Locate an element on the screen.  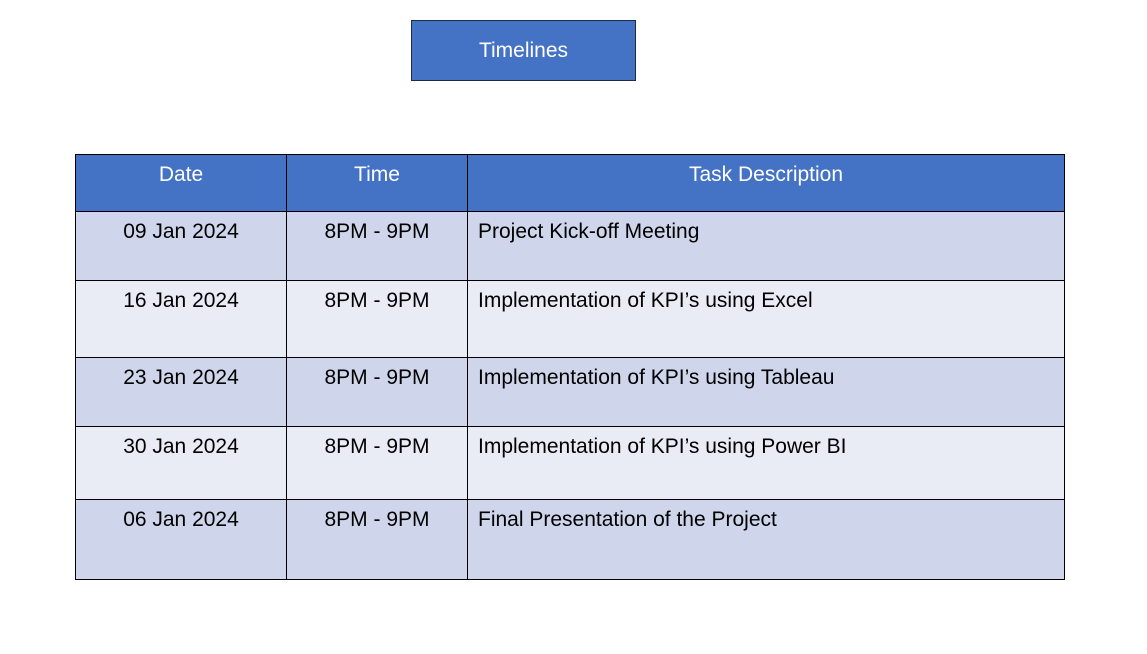
header-task-description: Task Description is located at coordinates (766, 183).